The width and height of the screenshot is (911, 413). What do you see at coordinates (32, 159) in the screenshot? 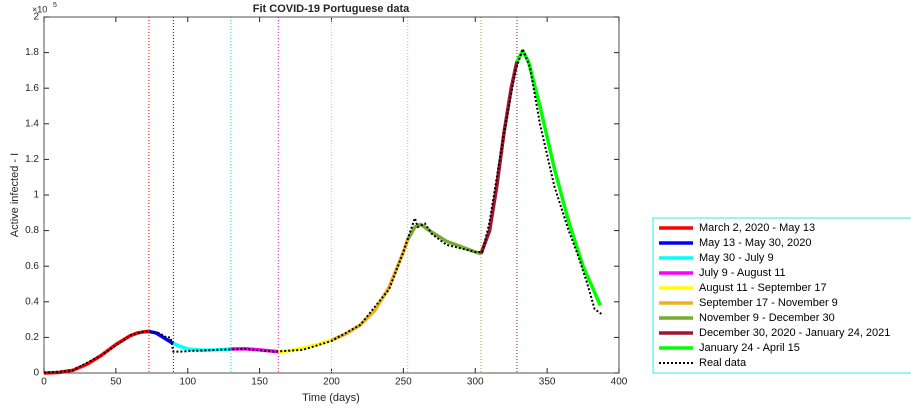
I see `y-tick-label: 1.2` at bounding box center [32, 159].